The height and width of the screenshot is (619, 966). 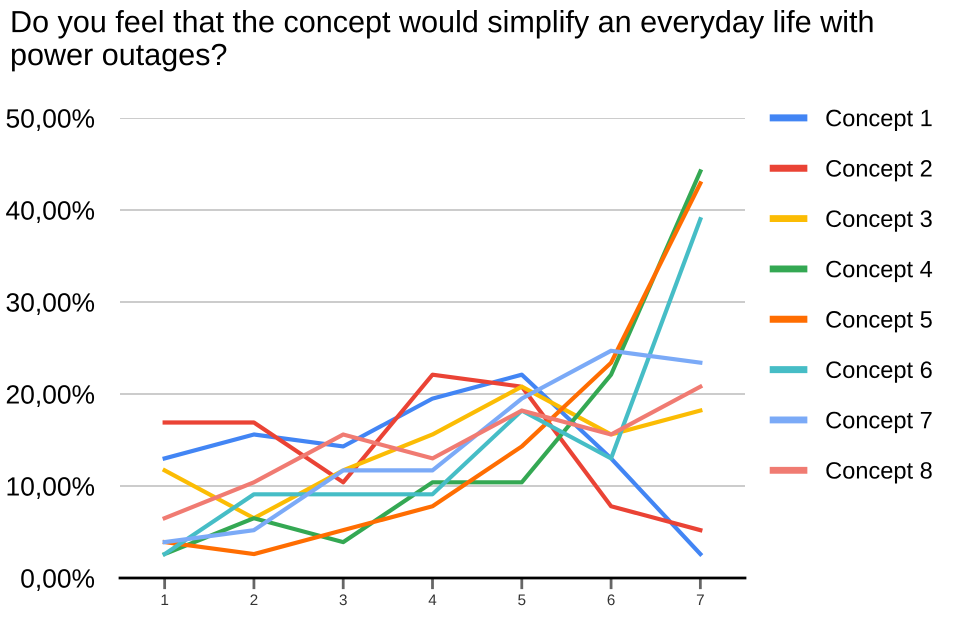 What do you see at coordinates (50, 396) in the screenshot?
I see `y-tick-label: 20,00%` at bounding box center [50, 396].